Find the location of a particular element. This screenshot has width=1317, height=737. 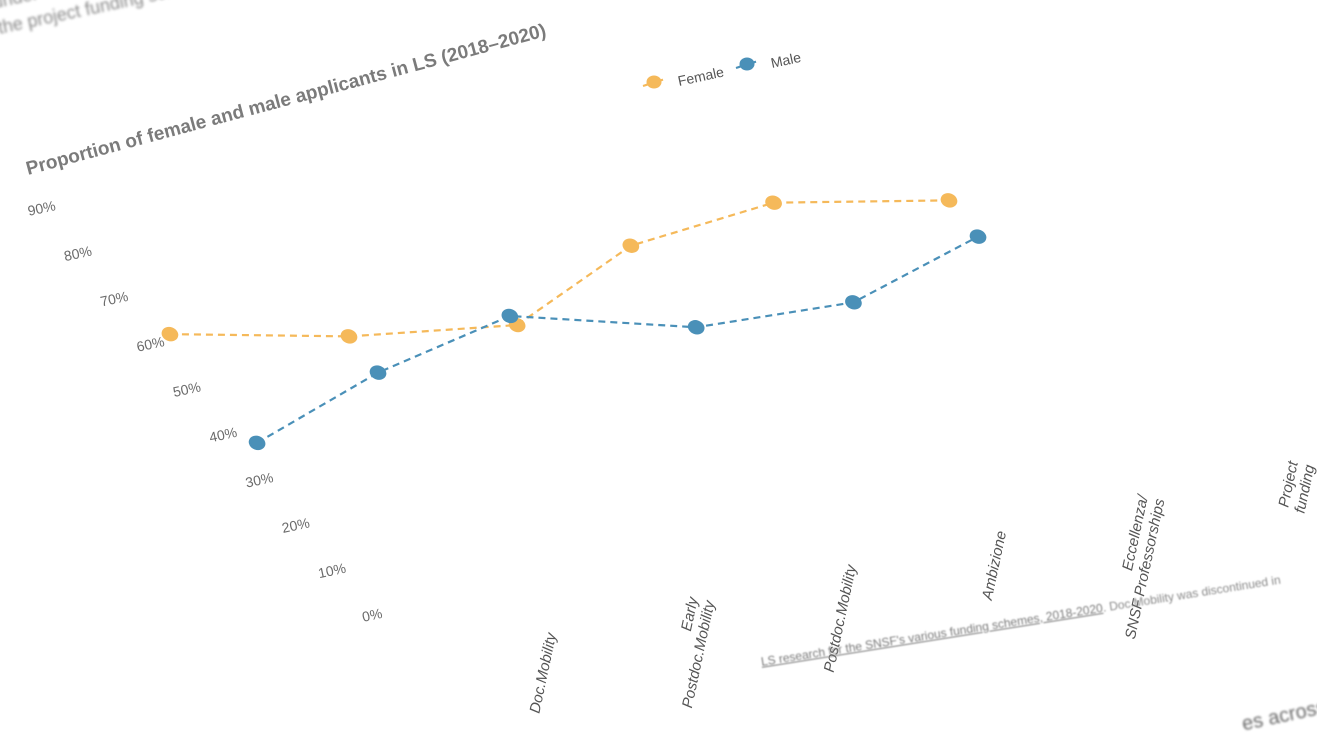

y-tick-label: 50% is located at coordinates (186, 389).